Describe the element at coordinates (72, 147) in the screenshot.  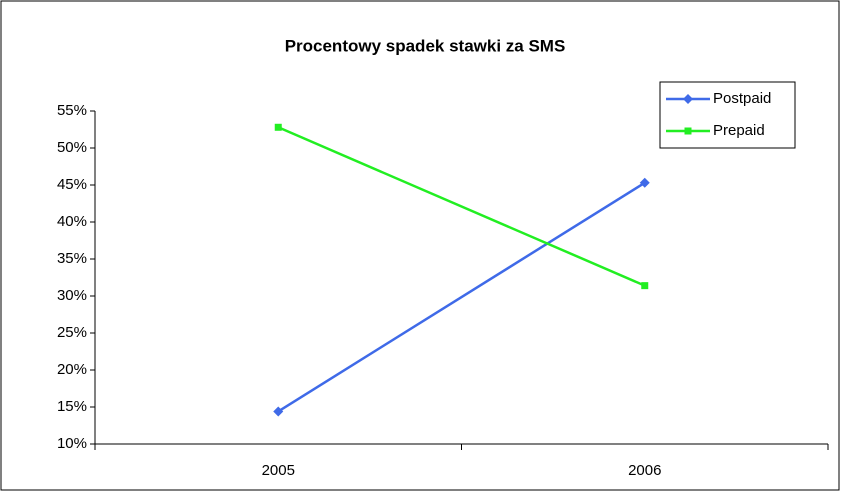
I see `y-tick-label: 50%` at that location.